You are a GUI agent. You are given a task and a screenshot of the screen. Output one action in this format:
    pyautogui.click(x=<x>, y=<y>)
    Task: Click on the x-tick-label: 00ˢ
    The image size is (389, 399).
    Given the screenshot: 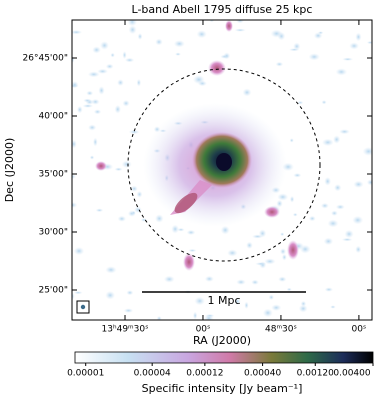 What is the action you would take?
    pyautogui.click(x=203, y=330)
    